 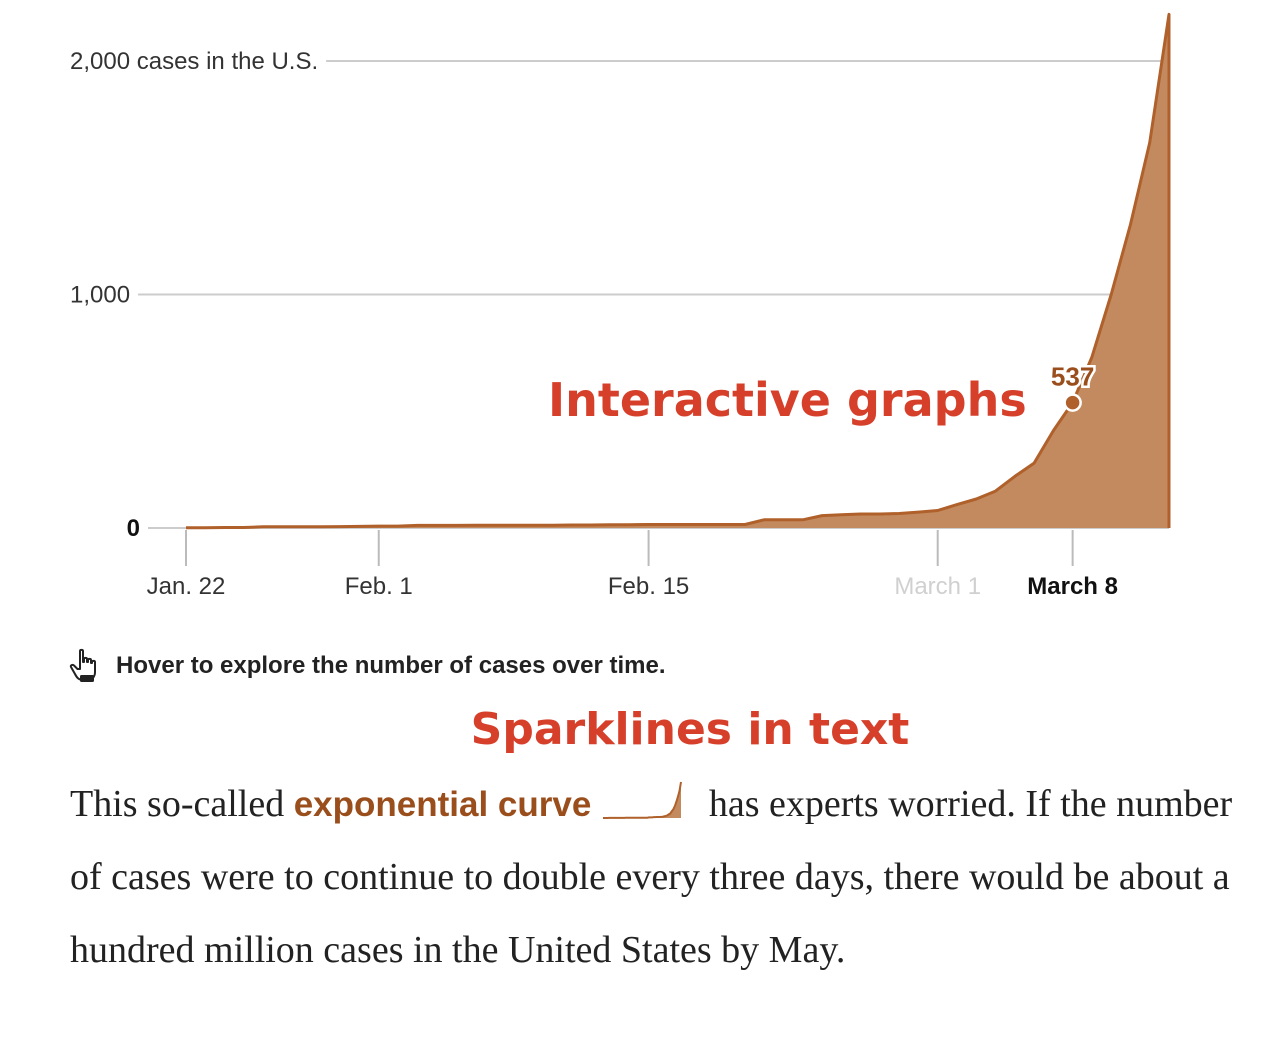 I want to click on paragraph-before: This so-called, so click(x=182, y=804).